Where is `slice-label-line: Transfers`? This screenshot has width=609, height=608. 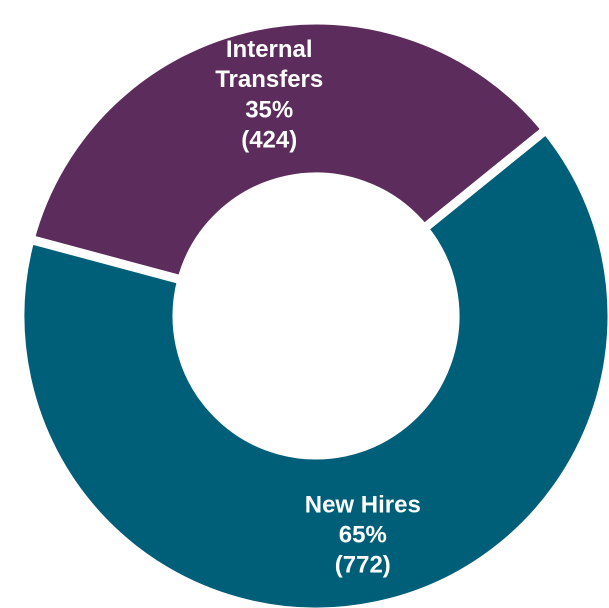 slice-label-line: Transfers is located at coordinates (269, 79).